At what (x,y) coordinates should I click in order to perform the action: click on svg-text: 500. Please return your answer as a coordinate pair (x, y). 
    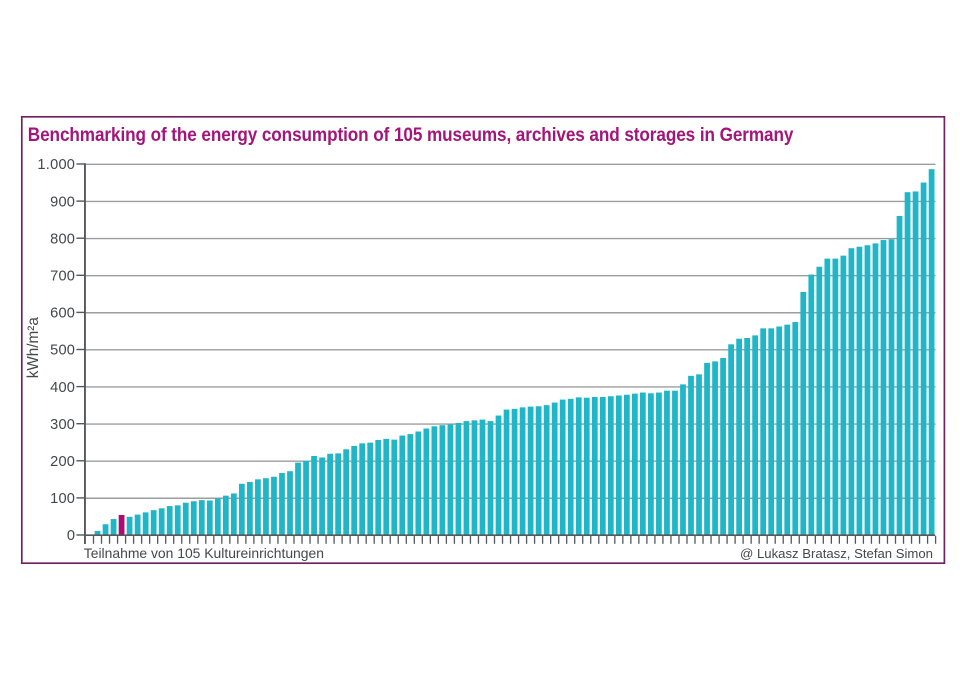
    Looking at the image, I should click on (62, 351).